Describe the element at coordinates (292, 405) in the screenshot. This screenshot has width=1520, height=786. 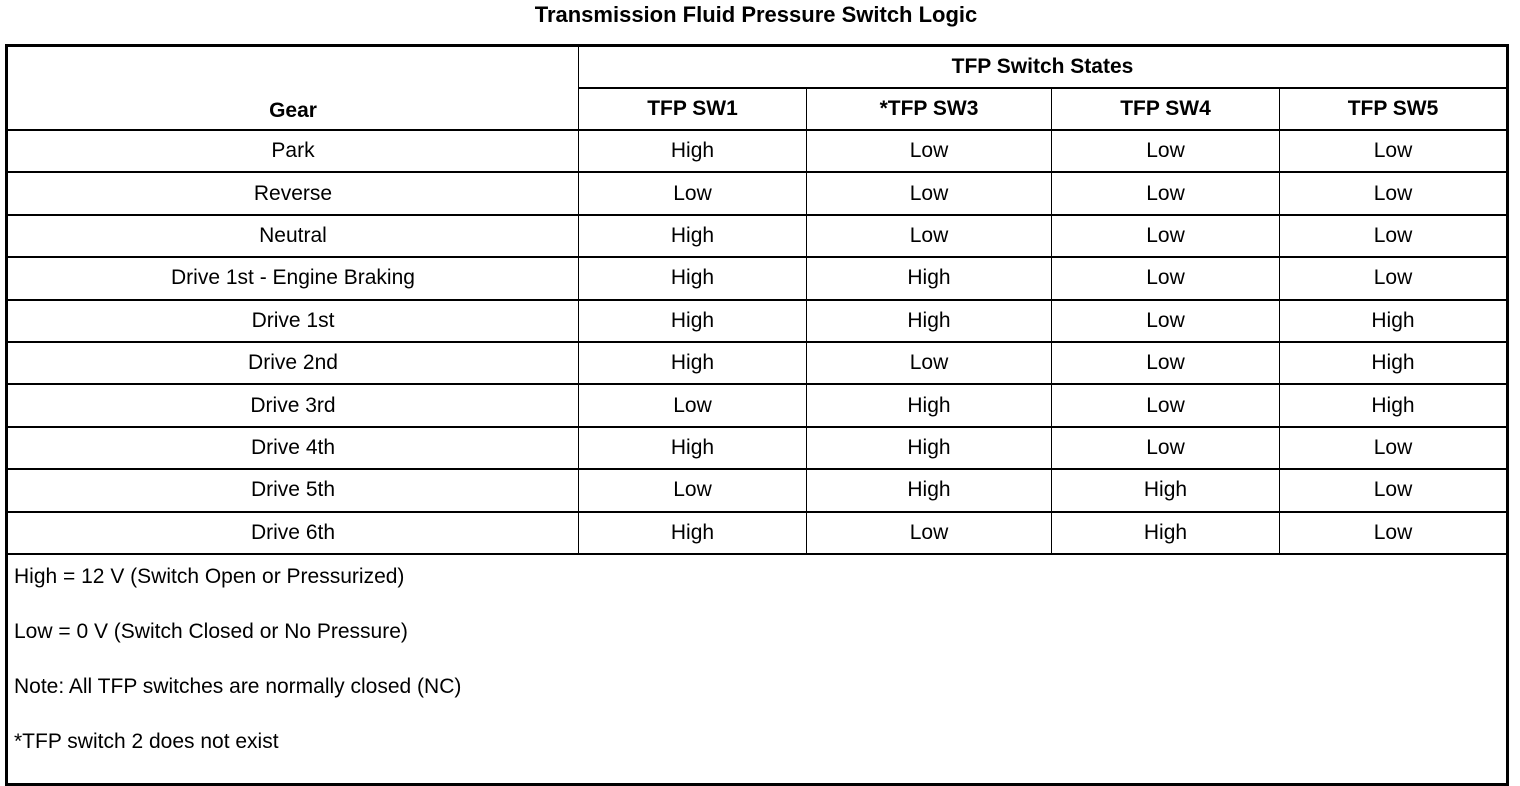
I see `gear-cell: Drive 3rd` at that location.